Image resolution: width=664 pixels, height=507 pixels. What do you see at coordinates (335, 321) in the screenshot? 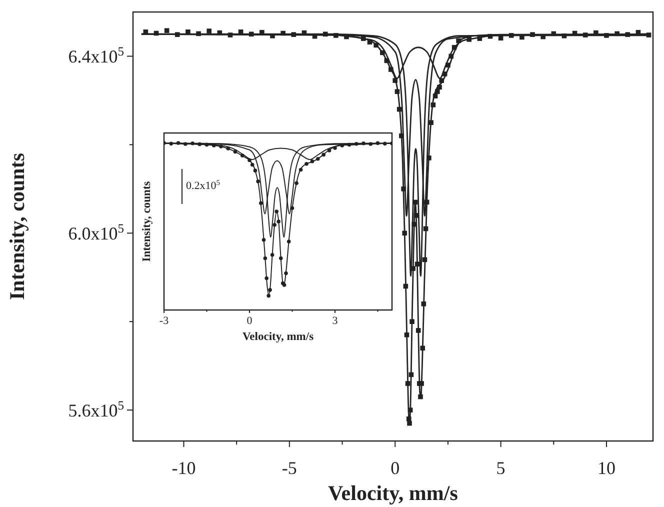
I see `x-tick-label: 3` at bounding box center [335, 321].